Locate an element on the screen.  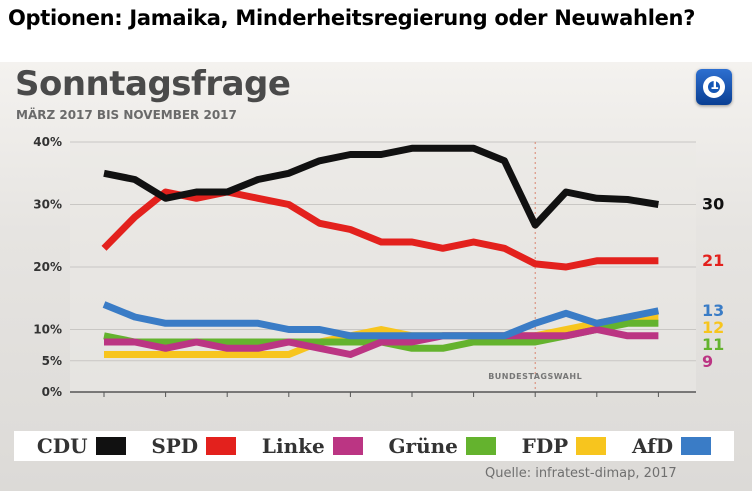
x-tick-label: 10-17 is located at coordinates (597, 401).